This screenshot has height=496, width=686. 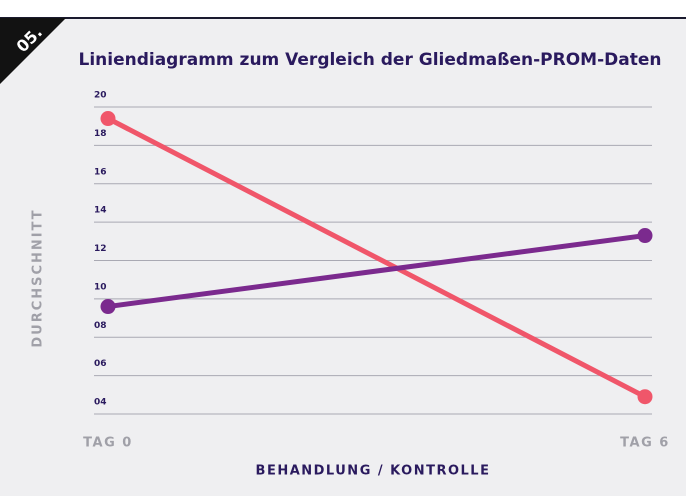 What do you see at coordinates (100, 211) in the screenshot?
I see `y-tick-label: 14` at bounding box center [100, 211].